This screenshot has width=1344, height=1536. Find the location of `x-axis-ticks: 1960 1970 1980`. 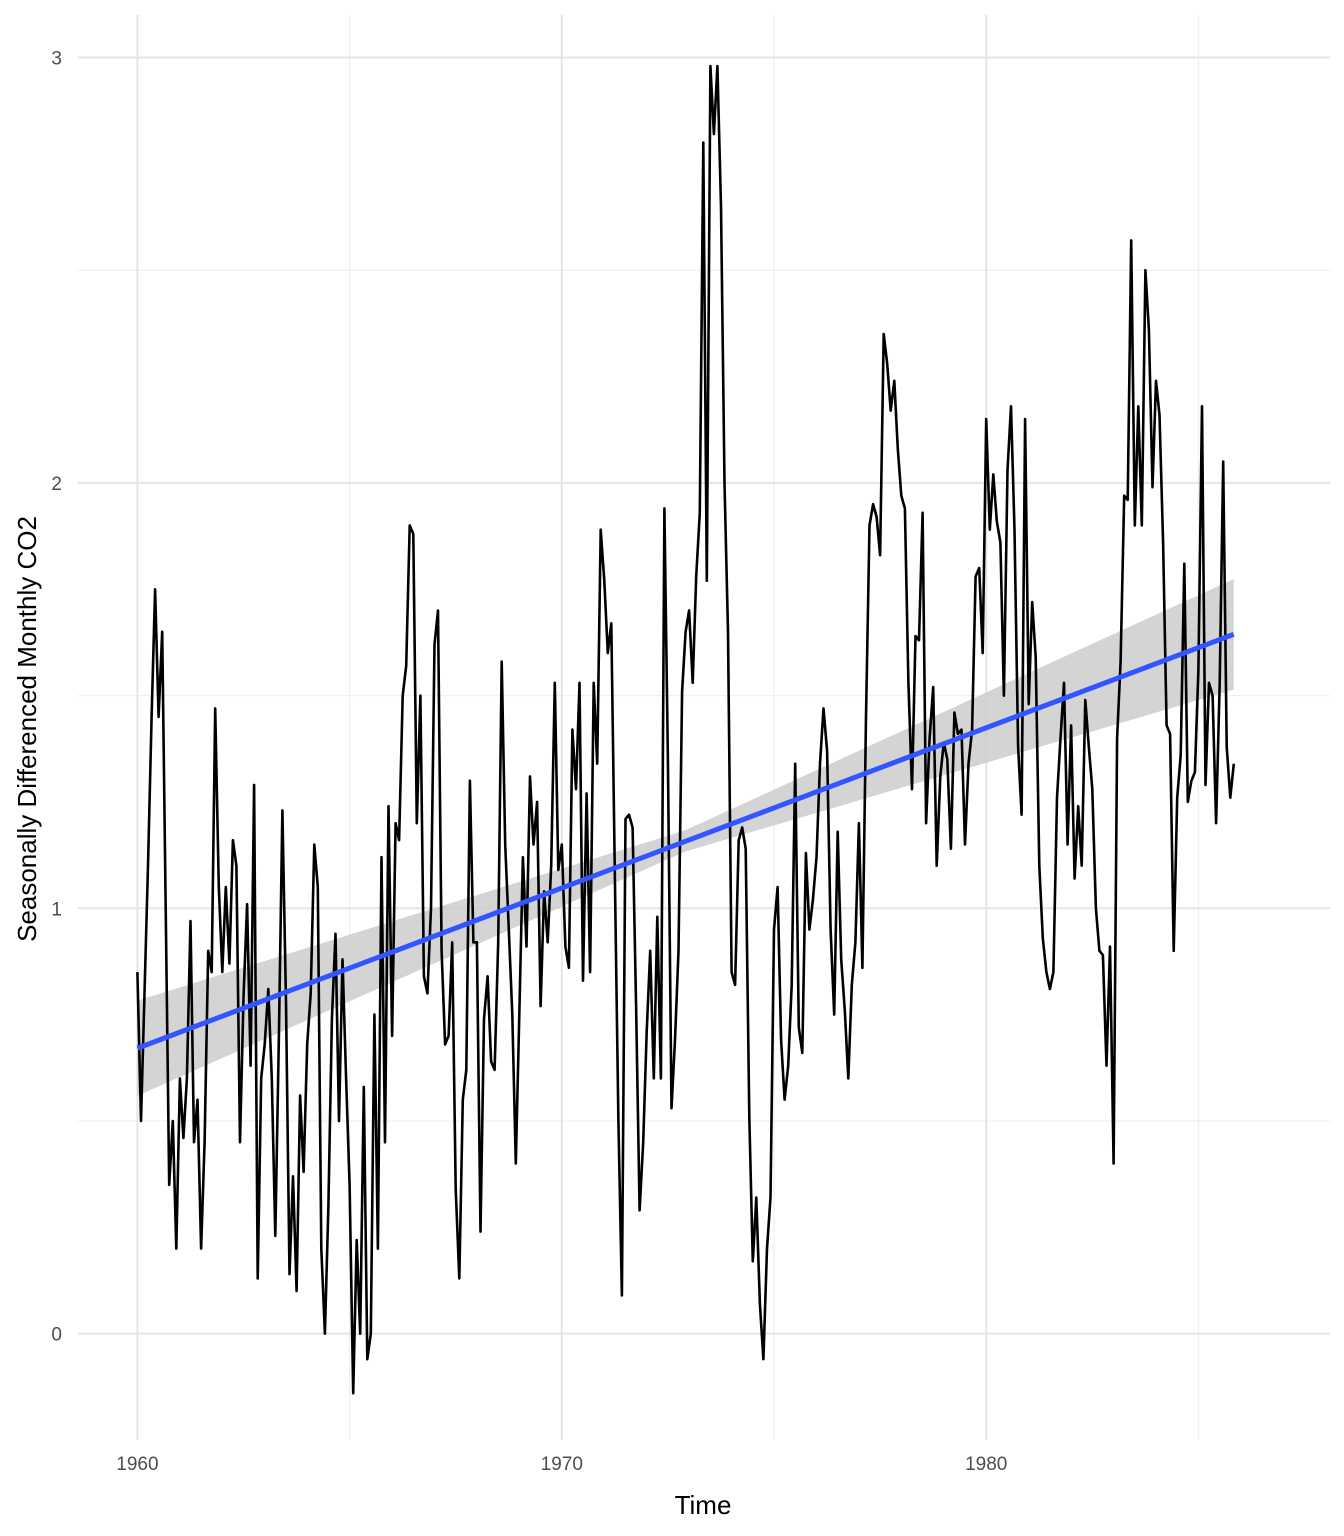

x-axis-ticks: 1960 1970 1980 is located at coordinates (561, 1464).